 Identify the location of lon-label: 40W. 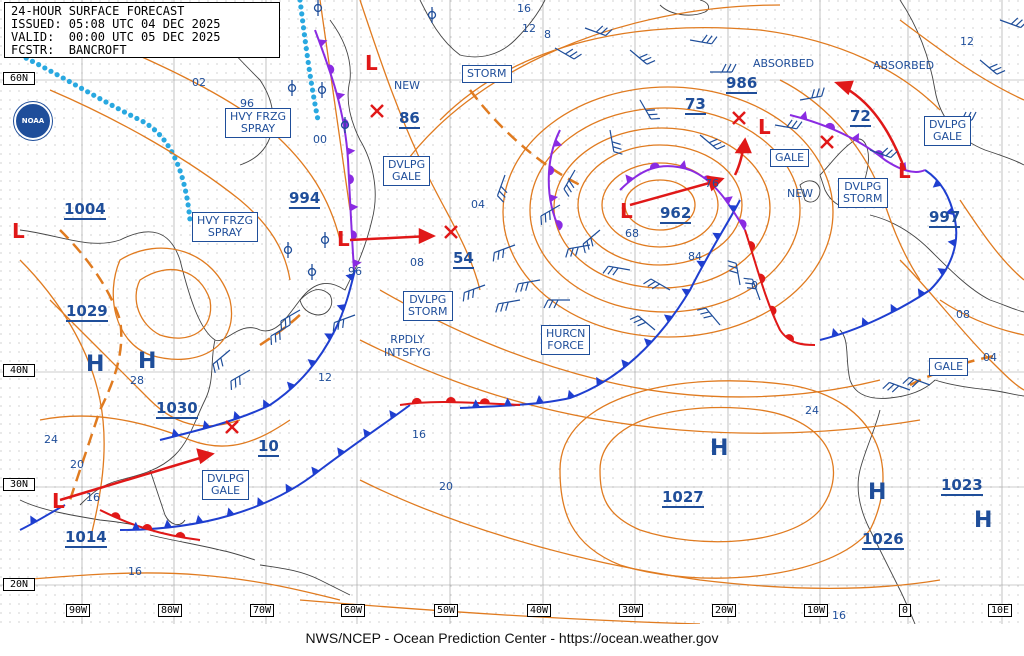
(539, 610).